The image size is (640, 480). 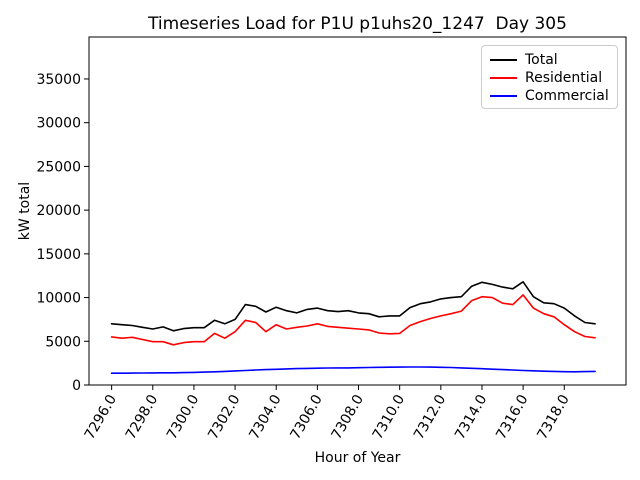 I want to click on y-tick-label: 25000, so click(x=58, y=167).